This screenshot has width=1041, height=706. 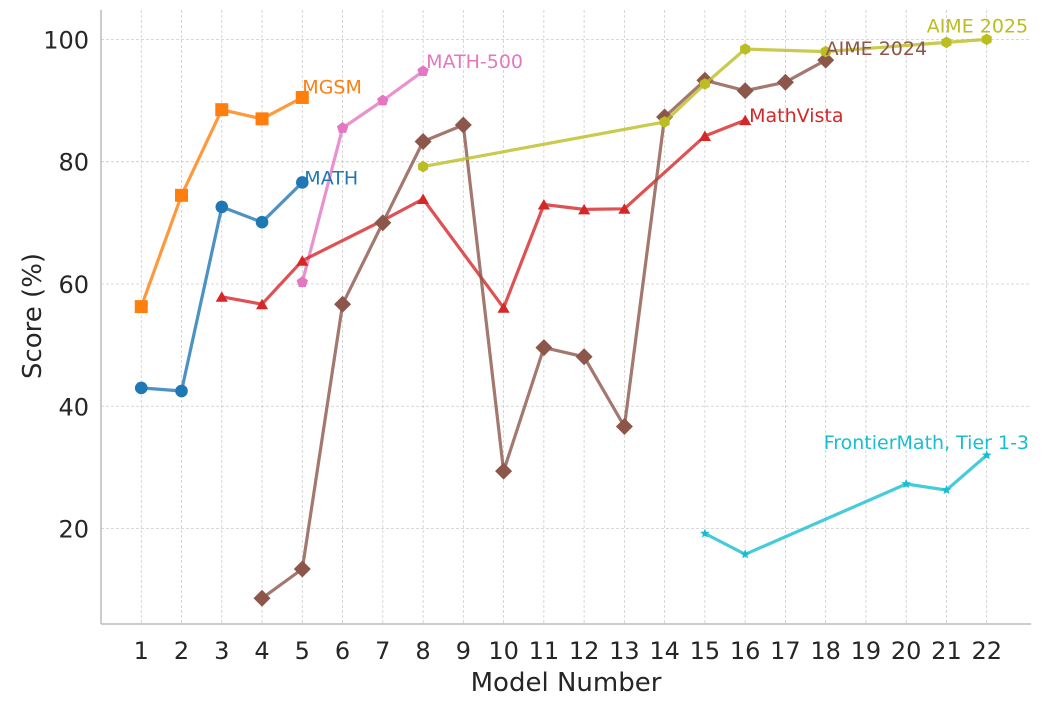 What do you see at coordinates (926, 443) in the screenshot?
I see `series-label-frontiermath-tier-1-3: FrontierMath, Tier 1-3` at bounding box center [926, 443].